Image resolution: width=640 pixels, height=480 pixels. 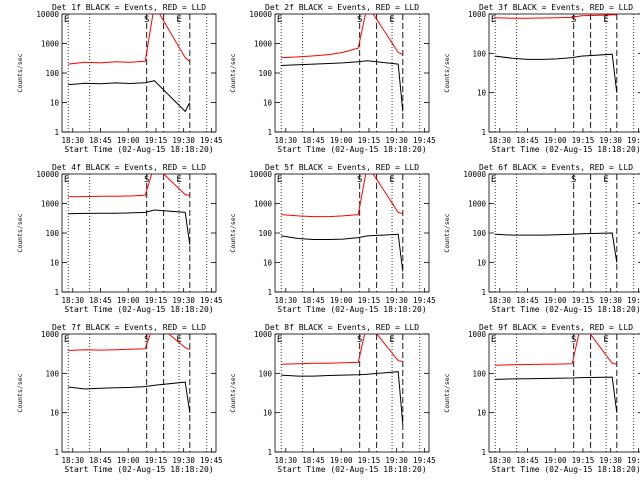 I want to click on panel-title: Det 1f BLACK = Events, RED = LLD, so click(x=129, y=7).